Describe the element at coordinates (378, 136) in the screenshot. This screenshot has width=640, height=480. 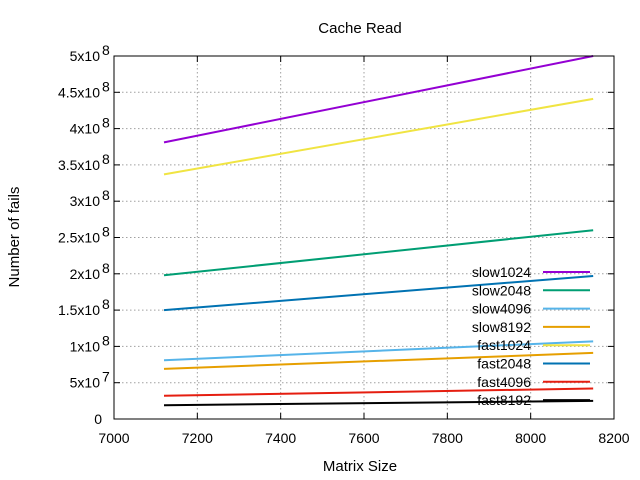
I see `series-line-fast1024` at that location.